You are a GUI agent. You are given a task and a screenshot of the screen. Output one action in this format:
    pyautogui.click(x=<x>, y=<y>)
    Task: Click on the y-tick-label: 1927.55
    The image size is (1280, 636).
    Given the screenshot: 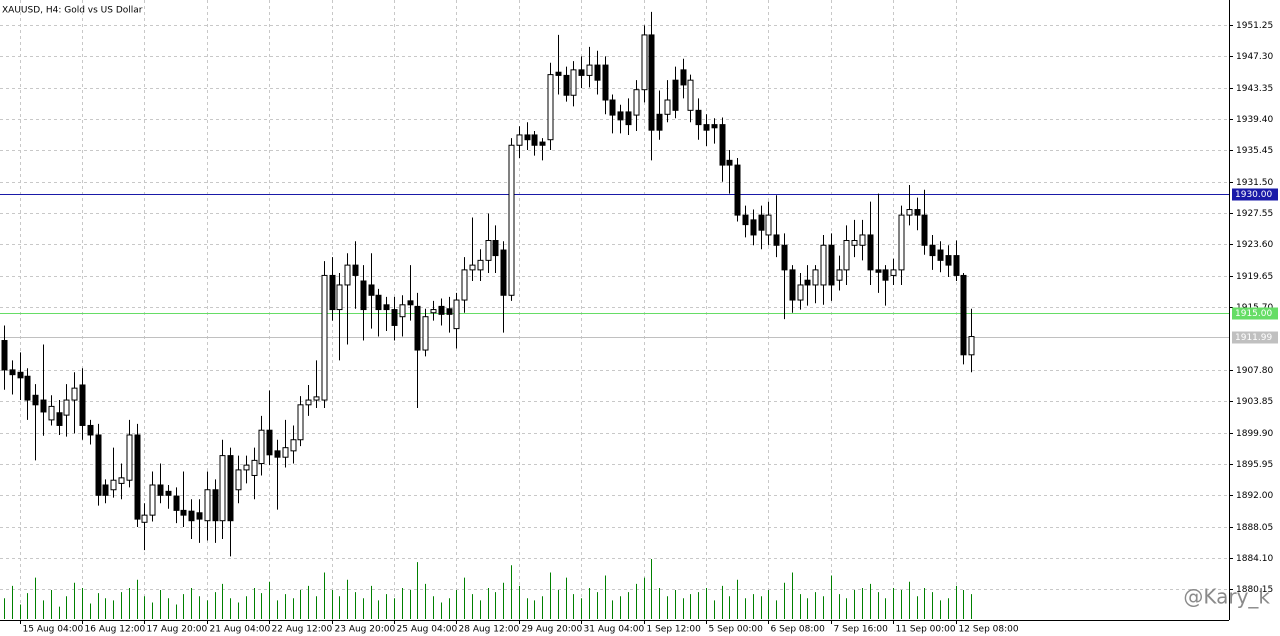 What is the action you would take?
    pyautogui.click(x=1254, y=214)
    